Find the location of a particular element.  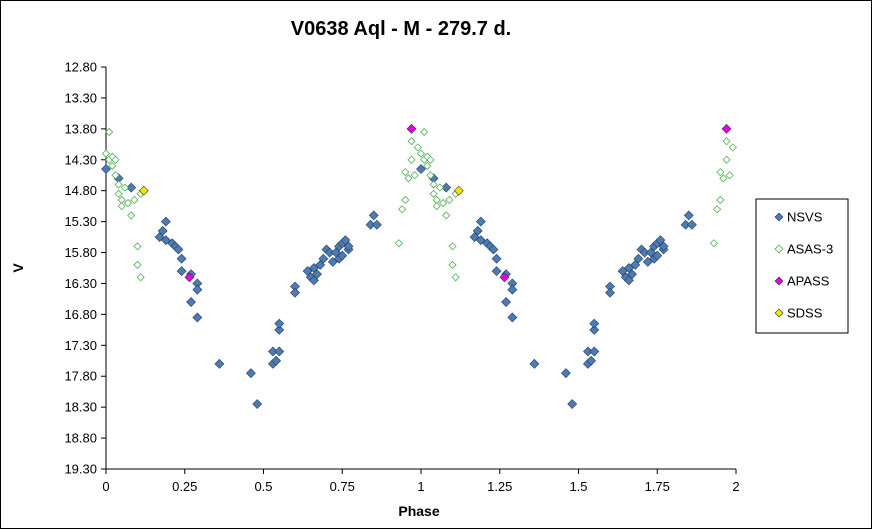

y-tick-label: 14.80 is located at coordinates (80, 190).